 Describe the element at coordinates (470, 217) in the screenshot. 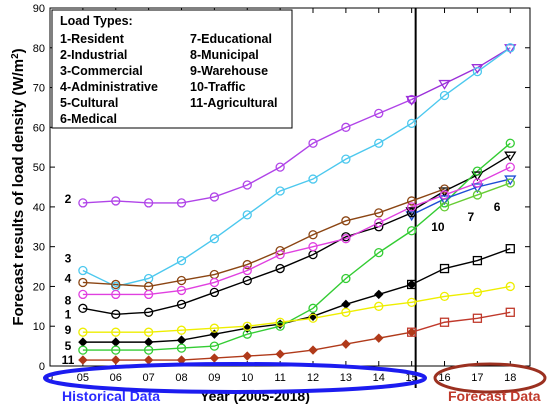

I see `series-label-7: 7` at that location.